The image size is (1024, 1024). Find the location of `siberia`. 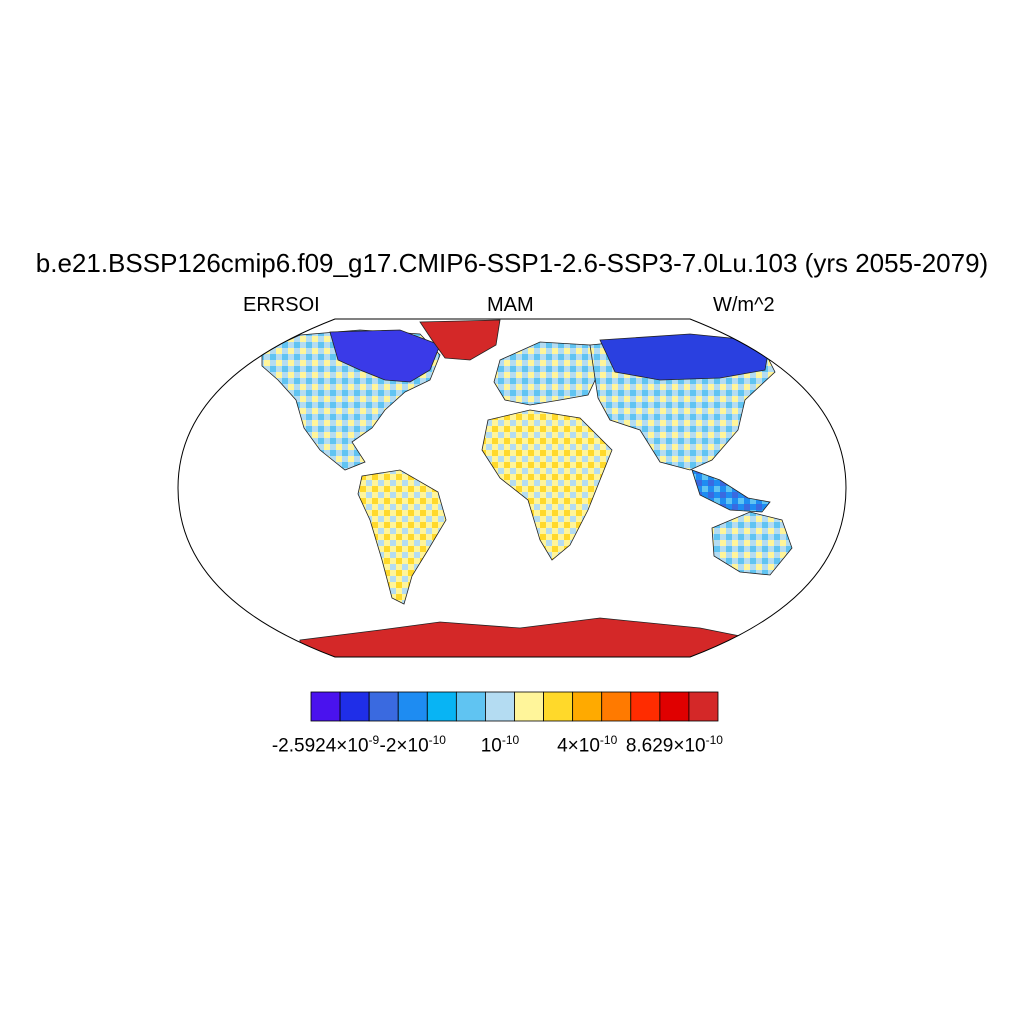

siberia is located at coordinates (685, 357).